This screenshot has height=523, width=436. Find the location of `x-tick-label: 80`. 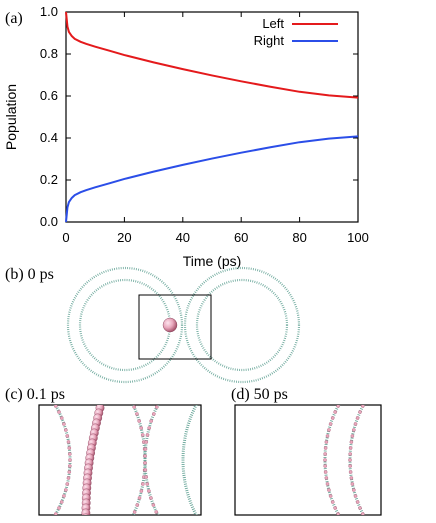

x-tick-label: 80 is located at coordinates (299, 237).